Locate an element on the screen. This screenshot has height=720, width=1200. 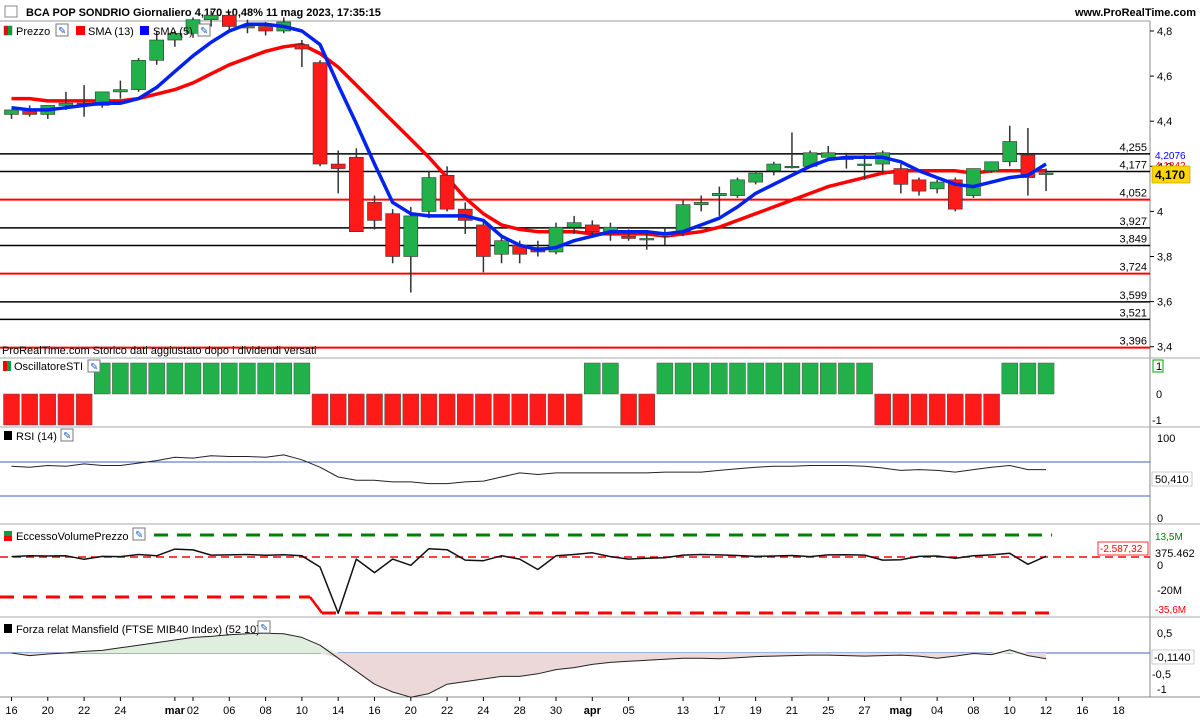
mf-tick-05: 0,5 is located at coordinates (1164, 634).